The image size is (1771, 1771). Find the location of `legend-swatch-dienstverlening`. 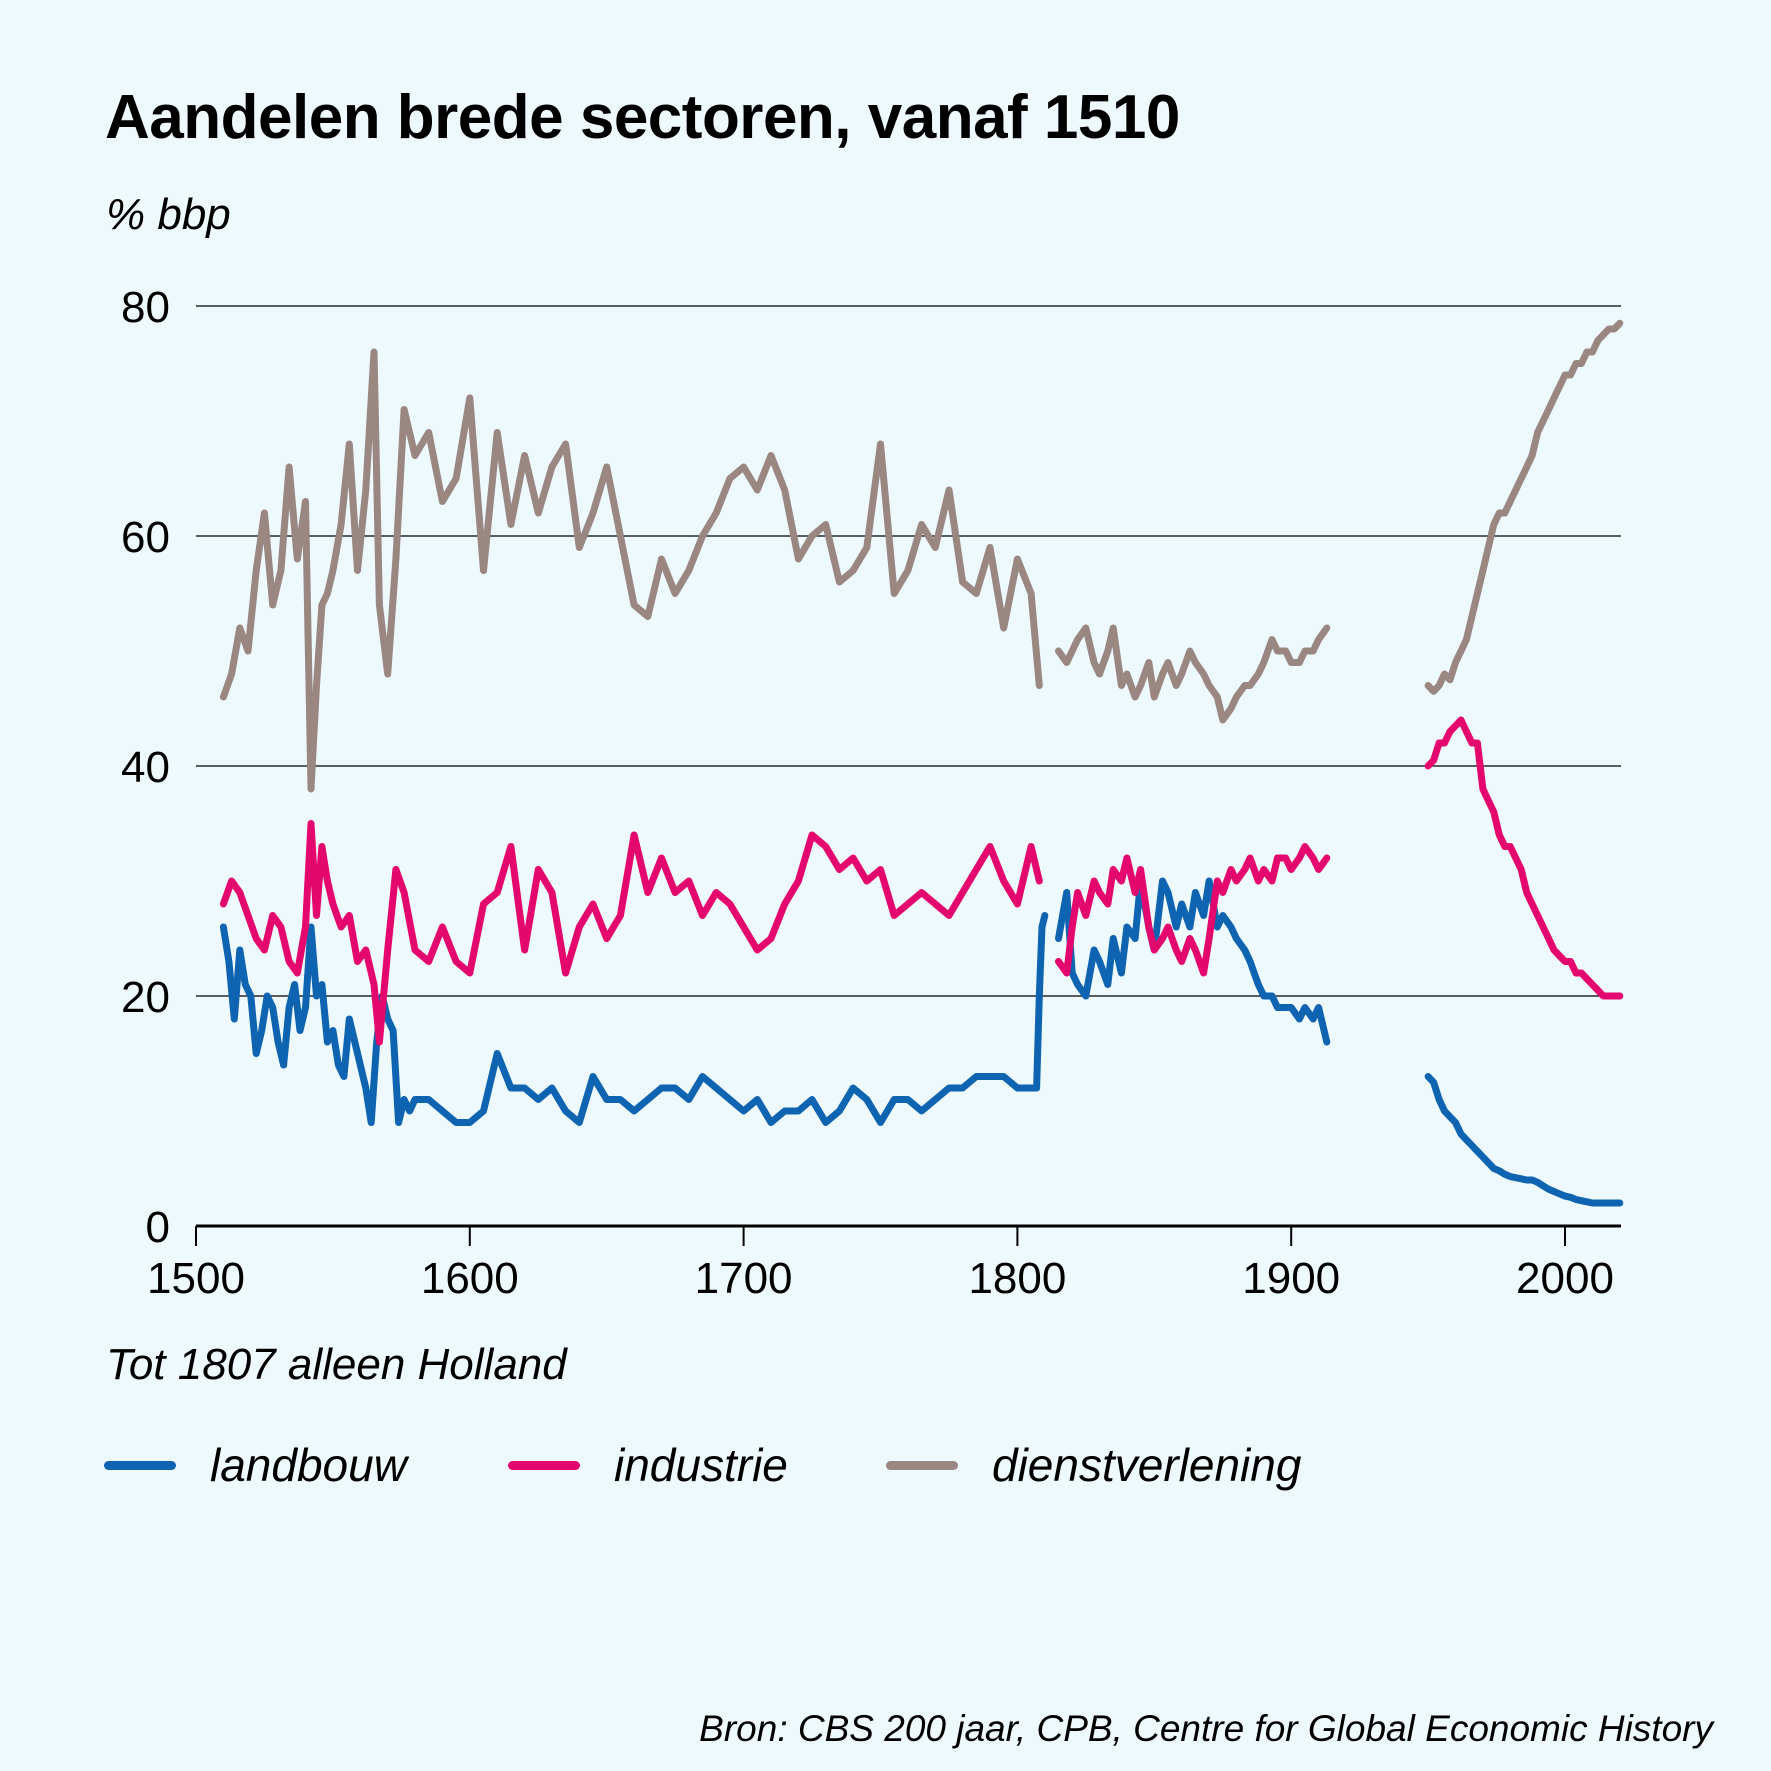

legend-swatch-dienstverlening is located at coordinates (922, 1465).